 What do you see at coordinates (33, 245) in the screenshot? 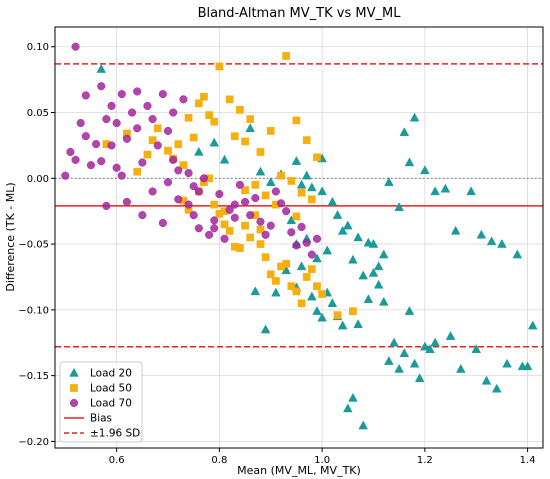
I see `y-tick-label: −0.05` at bounding box center [33, 245].